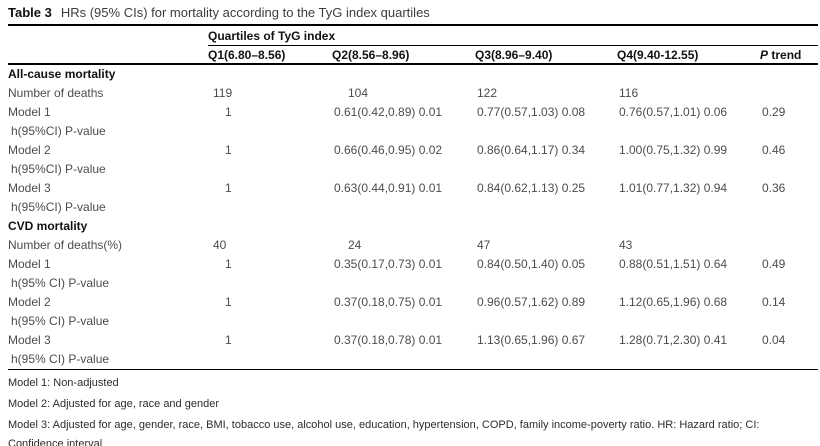  What do you see at coordinates (774, 264) in the screenshot?
I see `cell-ptrend: 0.49` at bounding box center [774, 264].